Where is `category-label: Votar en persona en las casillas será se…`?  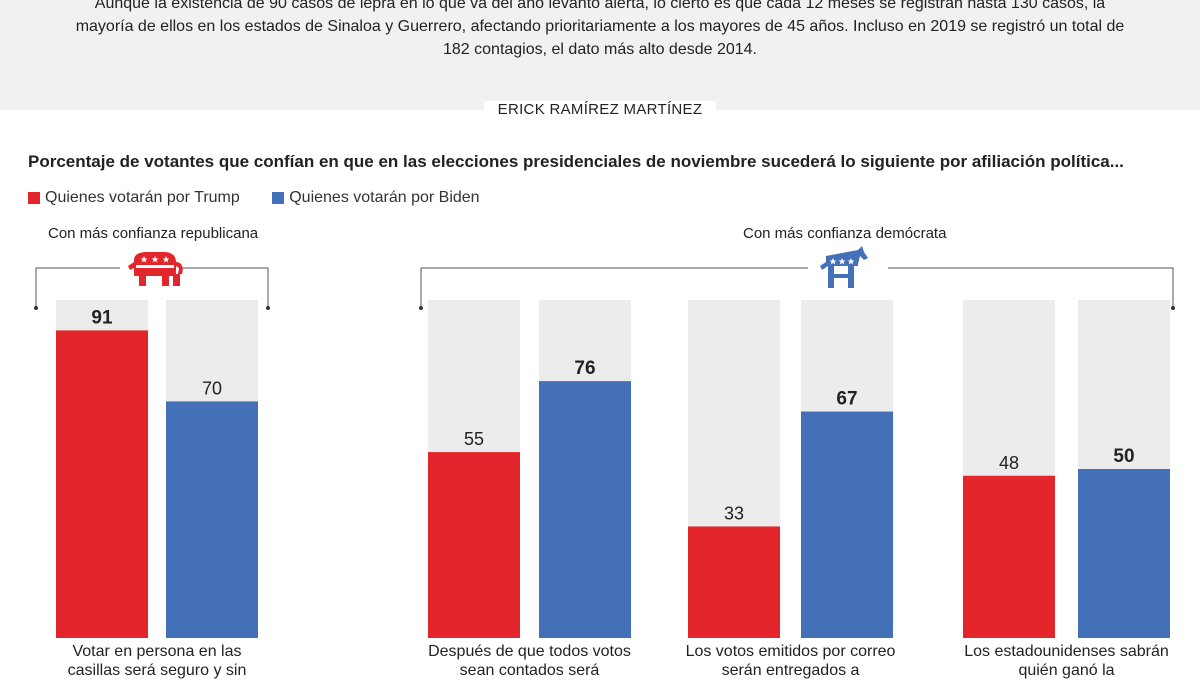
category-label: Votar en persona en las casillas será se… is located at coordinates (157, 661).